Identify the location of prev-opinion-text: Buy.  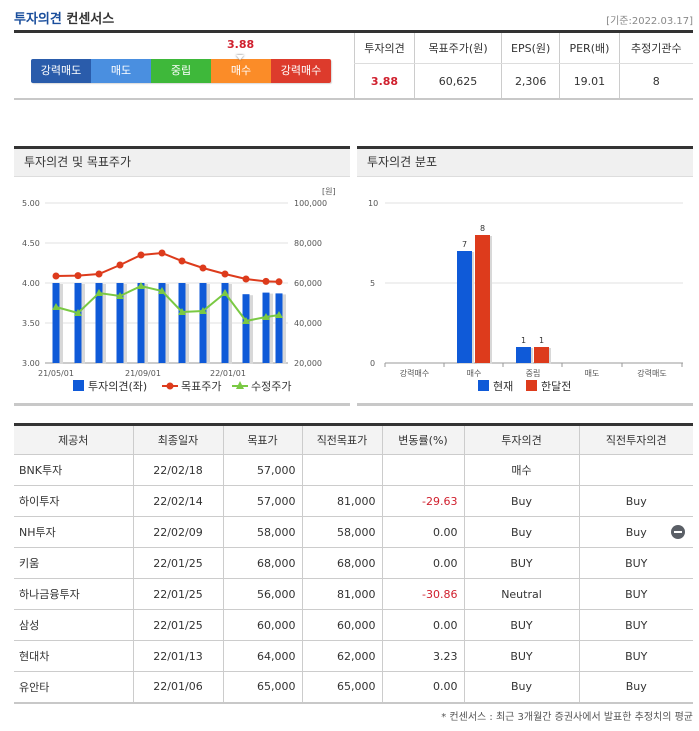
(636, 532).